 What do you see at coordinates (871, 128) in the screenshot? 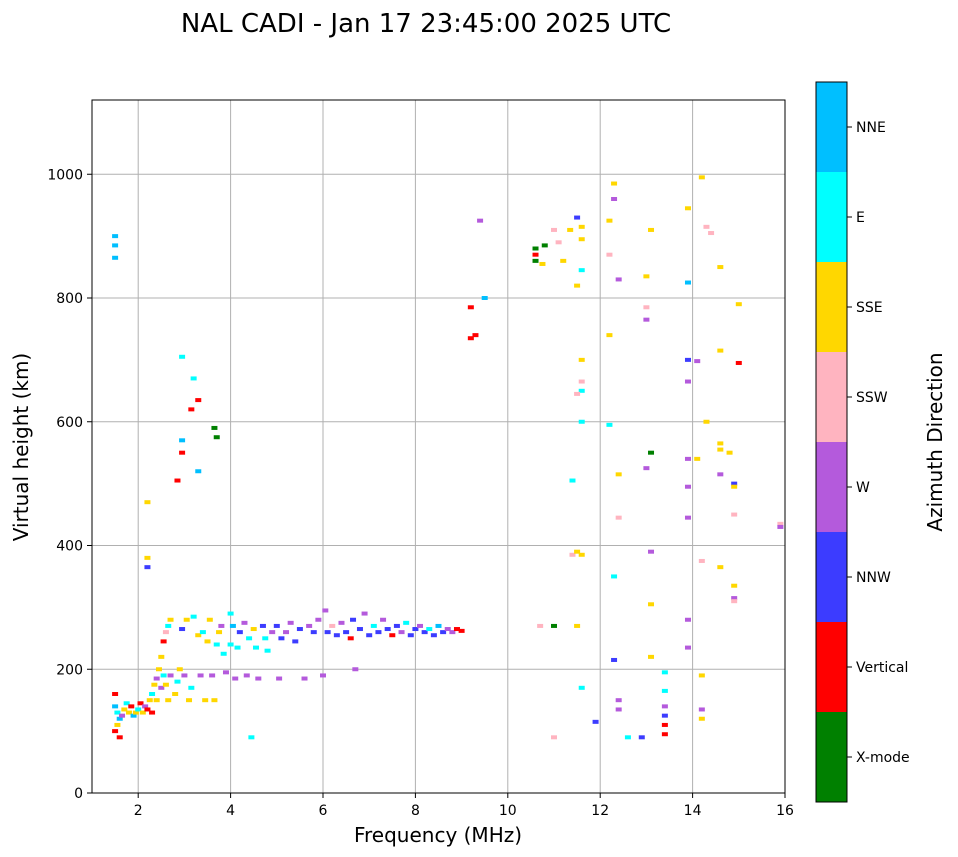
I see `colorbar-category-label: NNE` at bounding box center [871, 128].